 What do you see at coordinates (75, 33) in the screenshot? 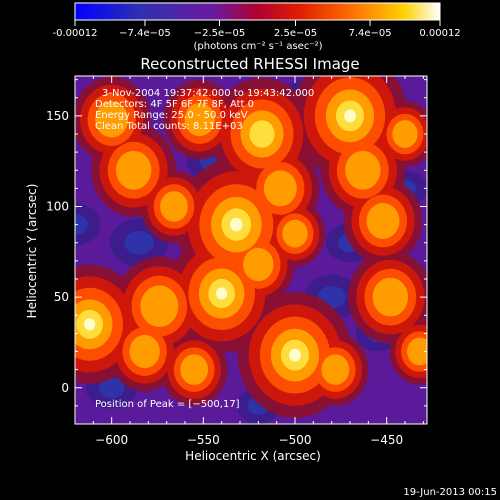
I see `colorbar-tick-label: -0.00012` at bounding box center [75, 33].